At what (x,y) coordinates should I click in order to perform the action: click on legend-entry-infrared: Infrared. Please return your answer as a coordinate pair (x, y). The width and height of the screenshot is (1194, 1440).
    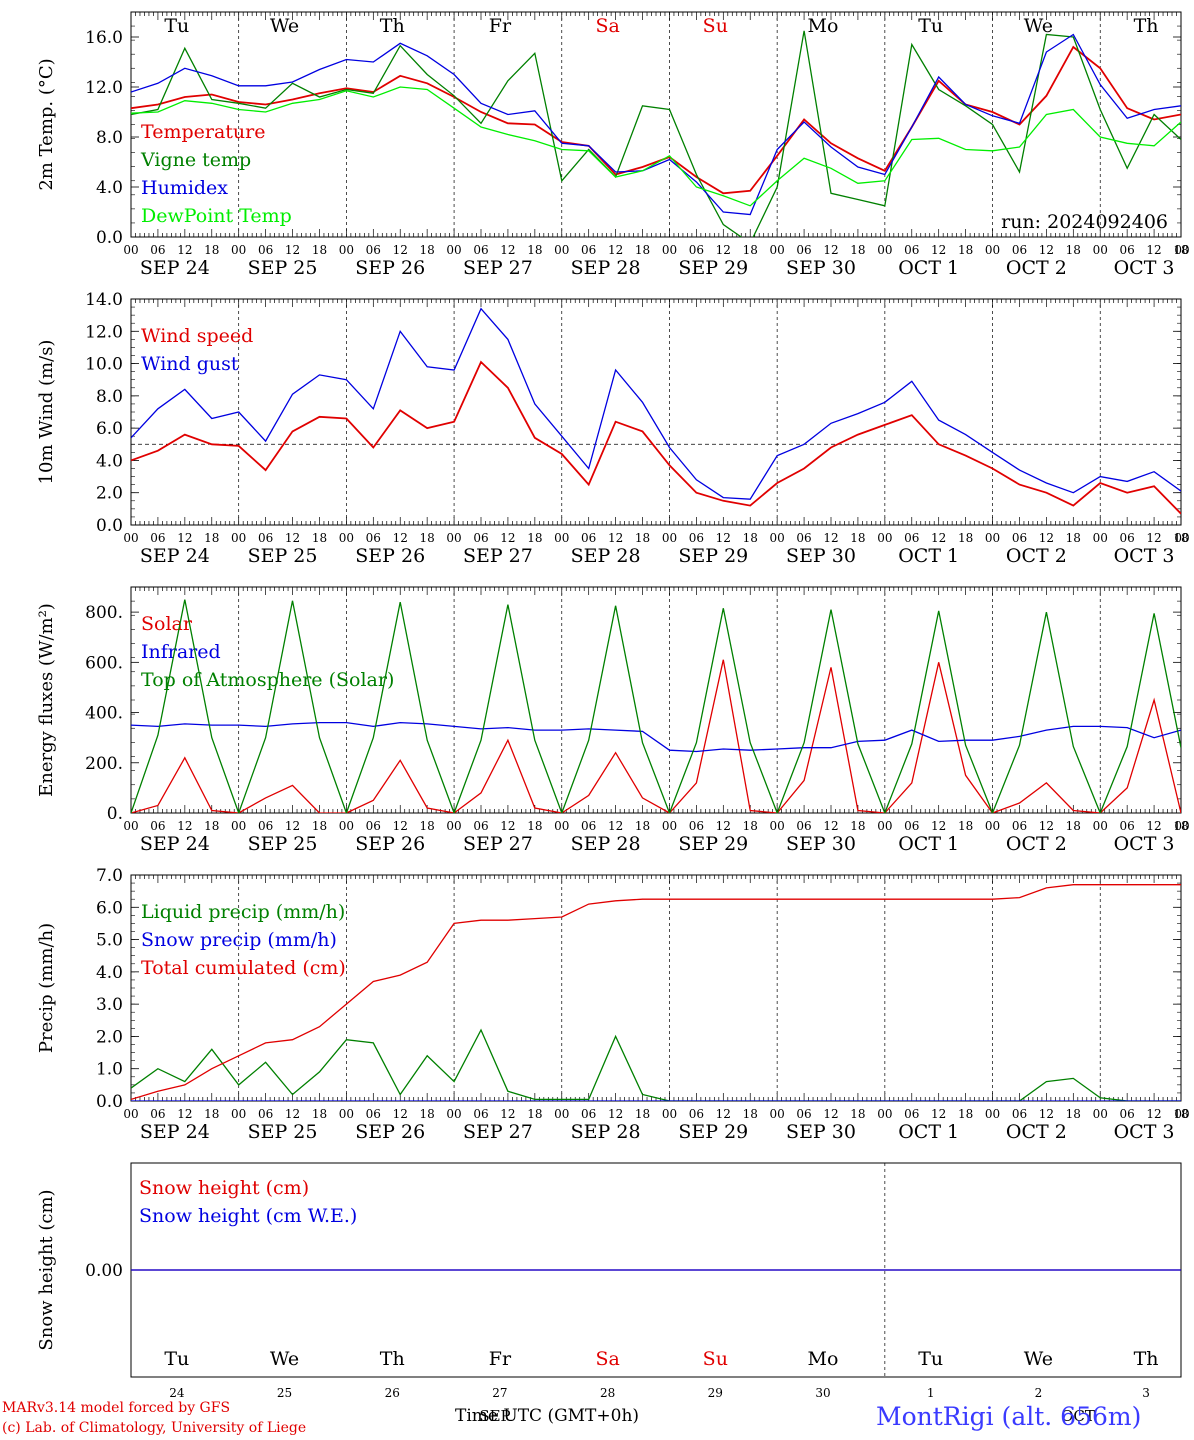
    Looking at the image, I should click on (181, 652).